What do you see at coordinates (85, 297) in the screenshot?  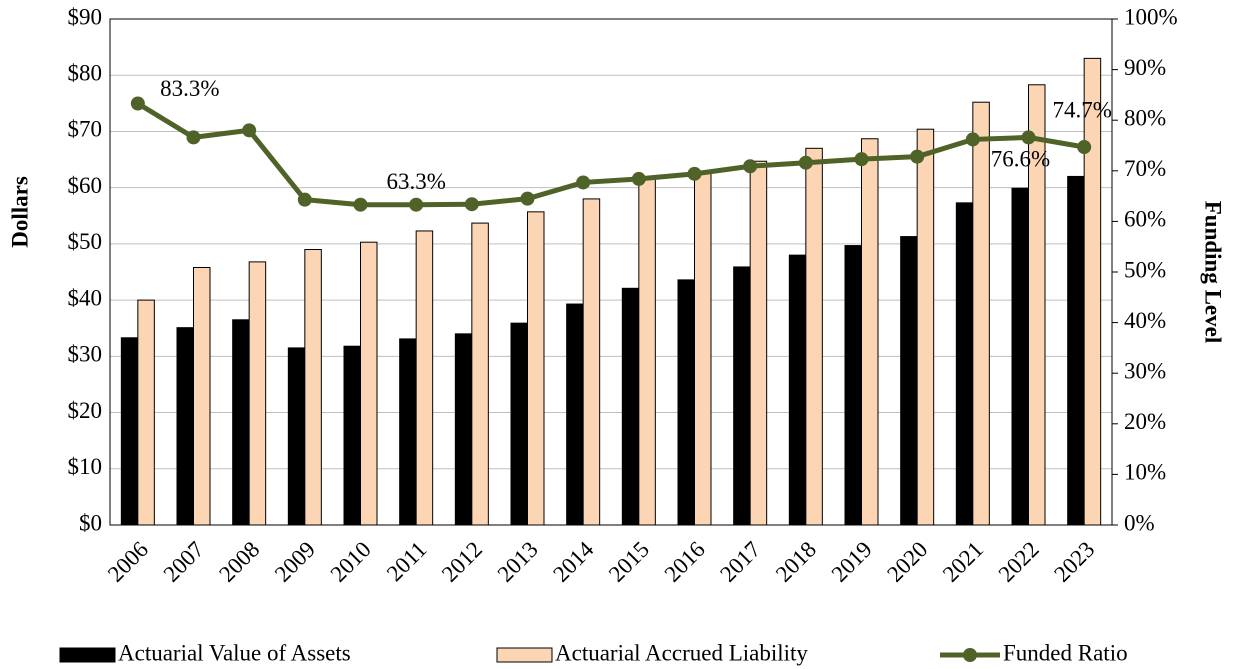 I see `y-tick-label: $40` at bounding box center [85, 297].